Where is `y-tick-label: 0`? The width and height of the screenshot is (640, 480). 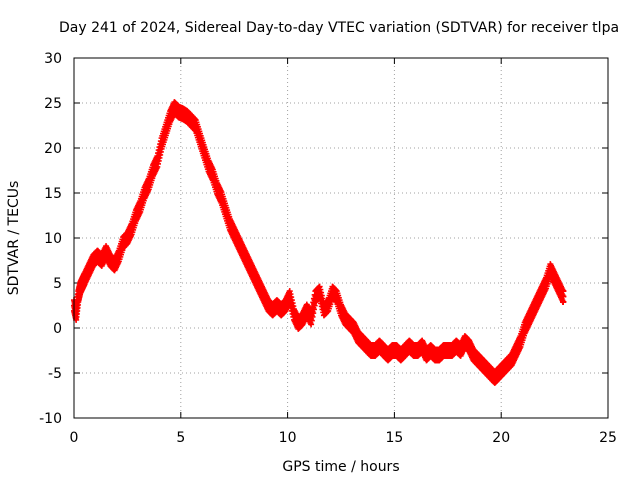 y-tick-label: 0 is located at coordinates (57, 329).